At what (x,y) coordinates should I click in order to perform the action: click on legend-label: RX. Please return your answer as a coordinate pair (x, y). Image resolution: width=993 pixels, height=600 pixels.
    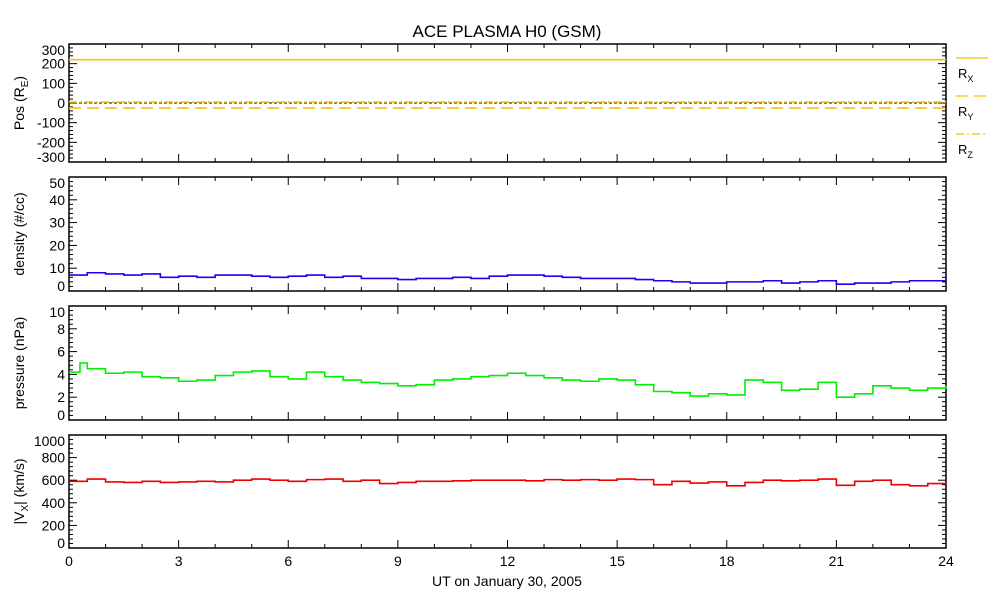
    Looking at the image, I should click on (965, 75).